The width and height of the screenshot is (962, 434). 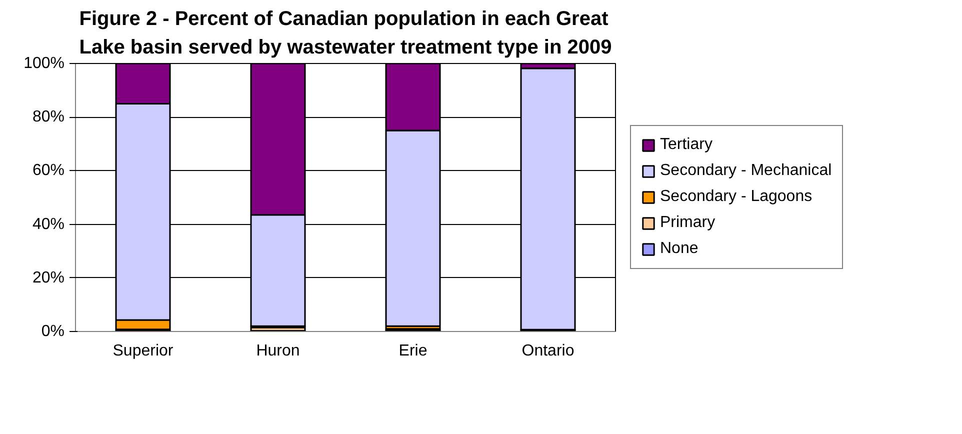 I want to click on legend-label: Tertiary, so click(x=686, y=145).